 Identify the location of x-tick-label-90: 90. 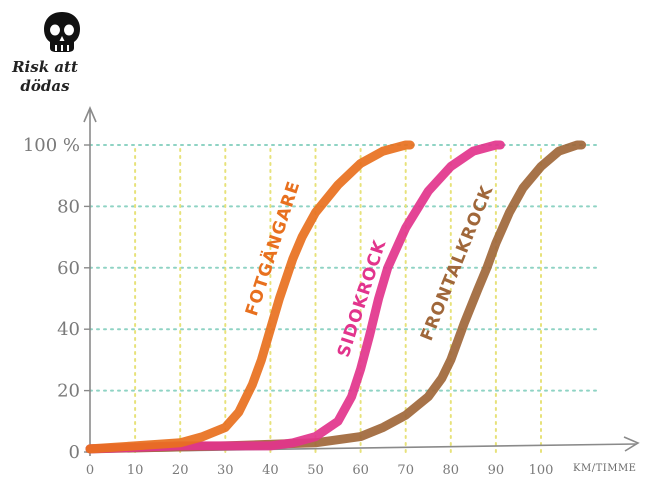
(496, 470).